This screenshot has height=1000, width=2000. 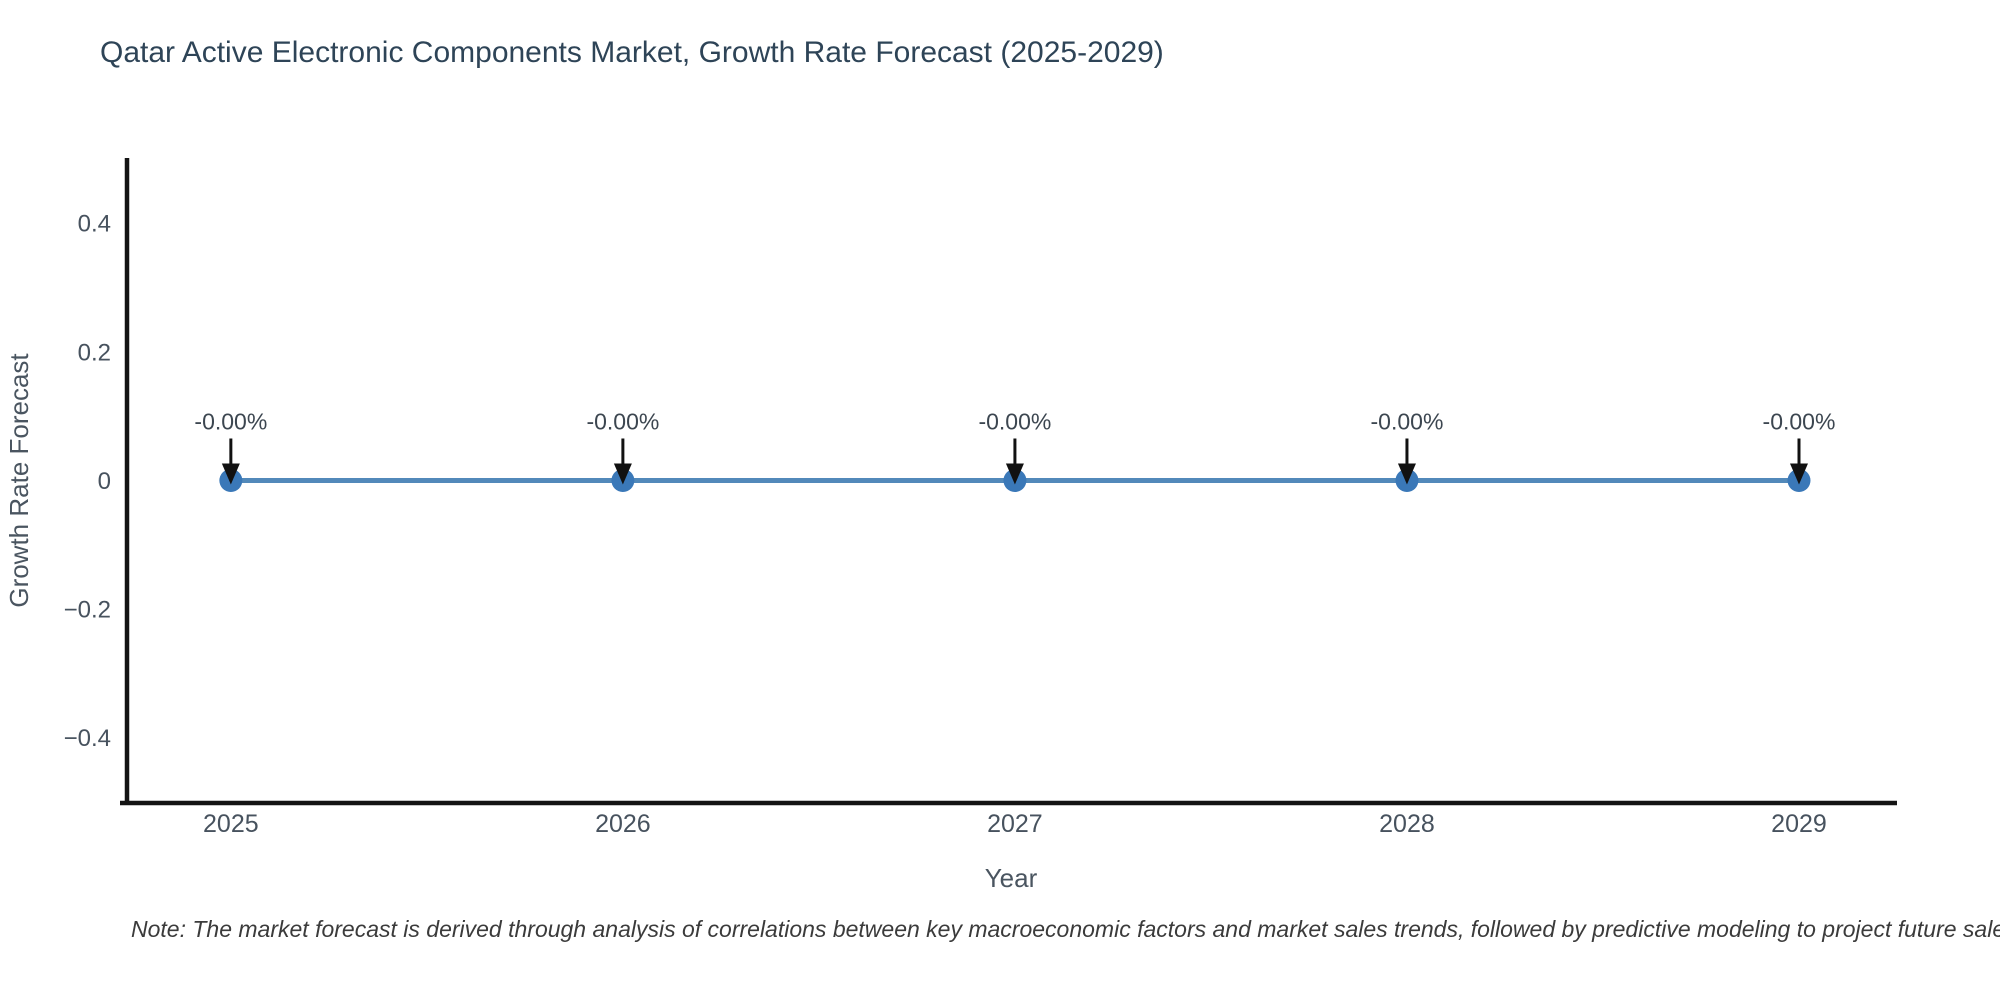 I want to click on x-tick-label: 2025, so click(x=231, y=824).